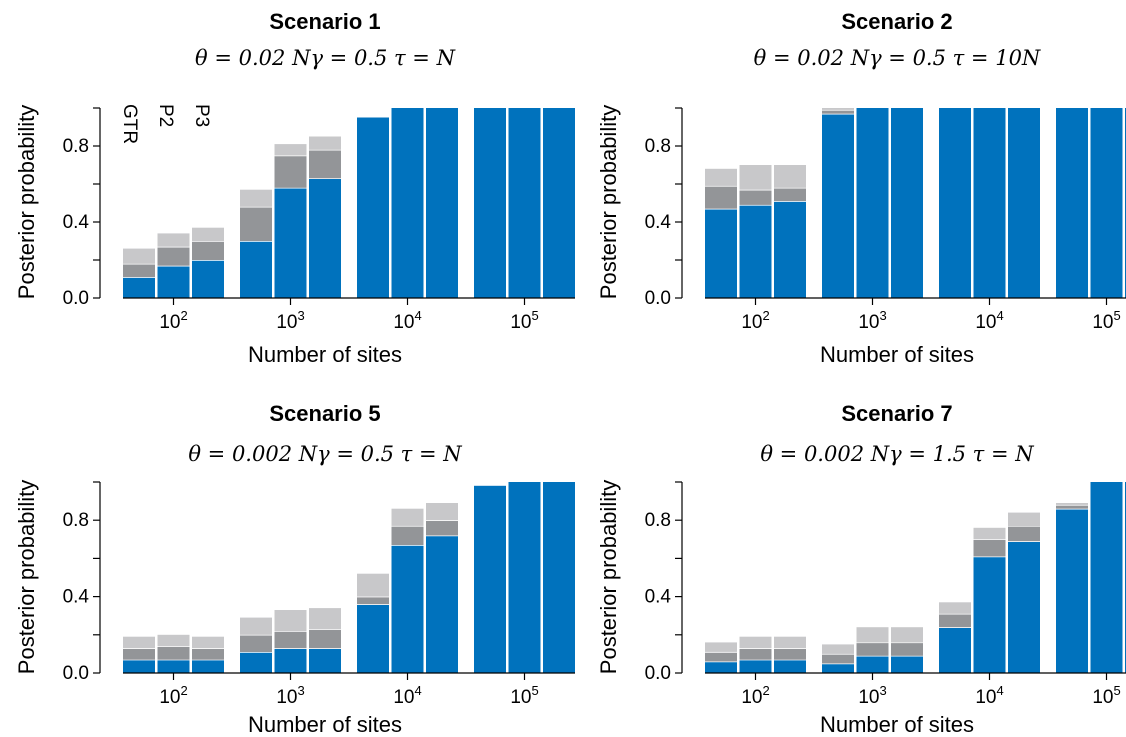  Describe the element at coordinates (325, 454) in the screenshot. I see `chart-subtitle: θ = 0.002 Nγ = 0.5 τ = N` at that location.